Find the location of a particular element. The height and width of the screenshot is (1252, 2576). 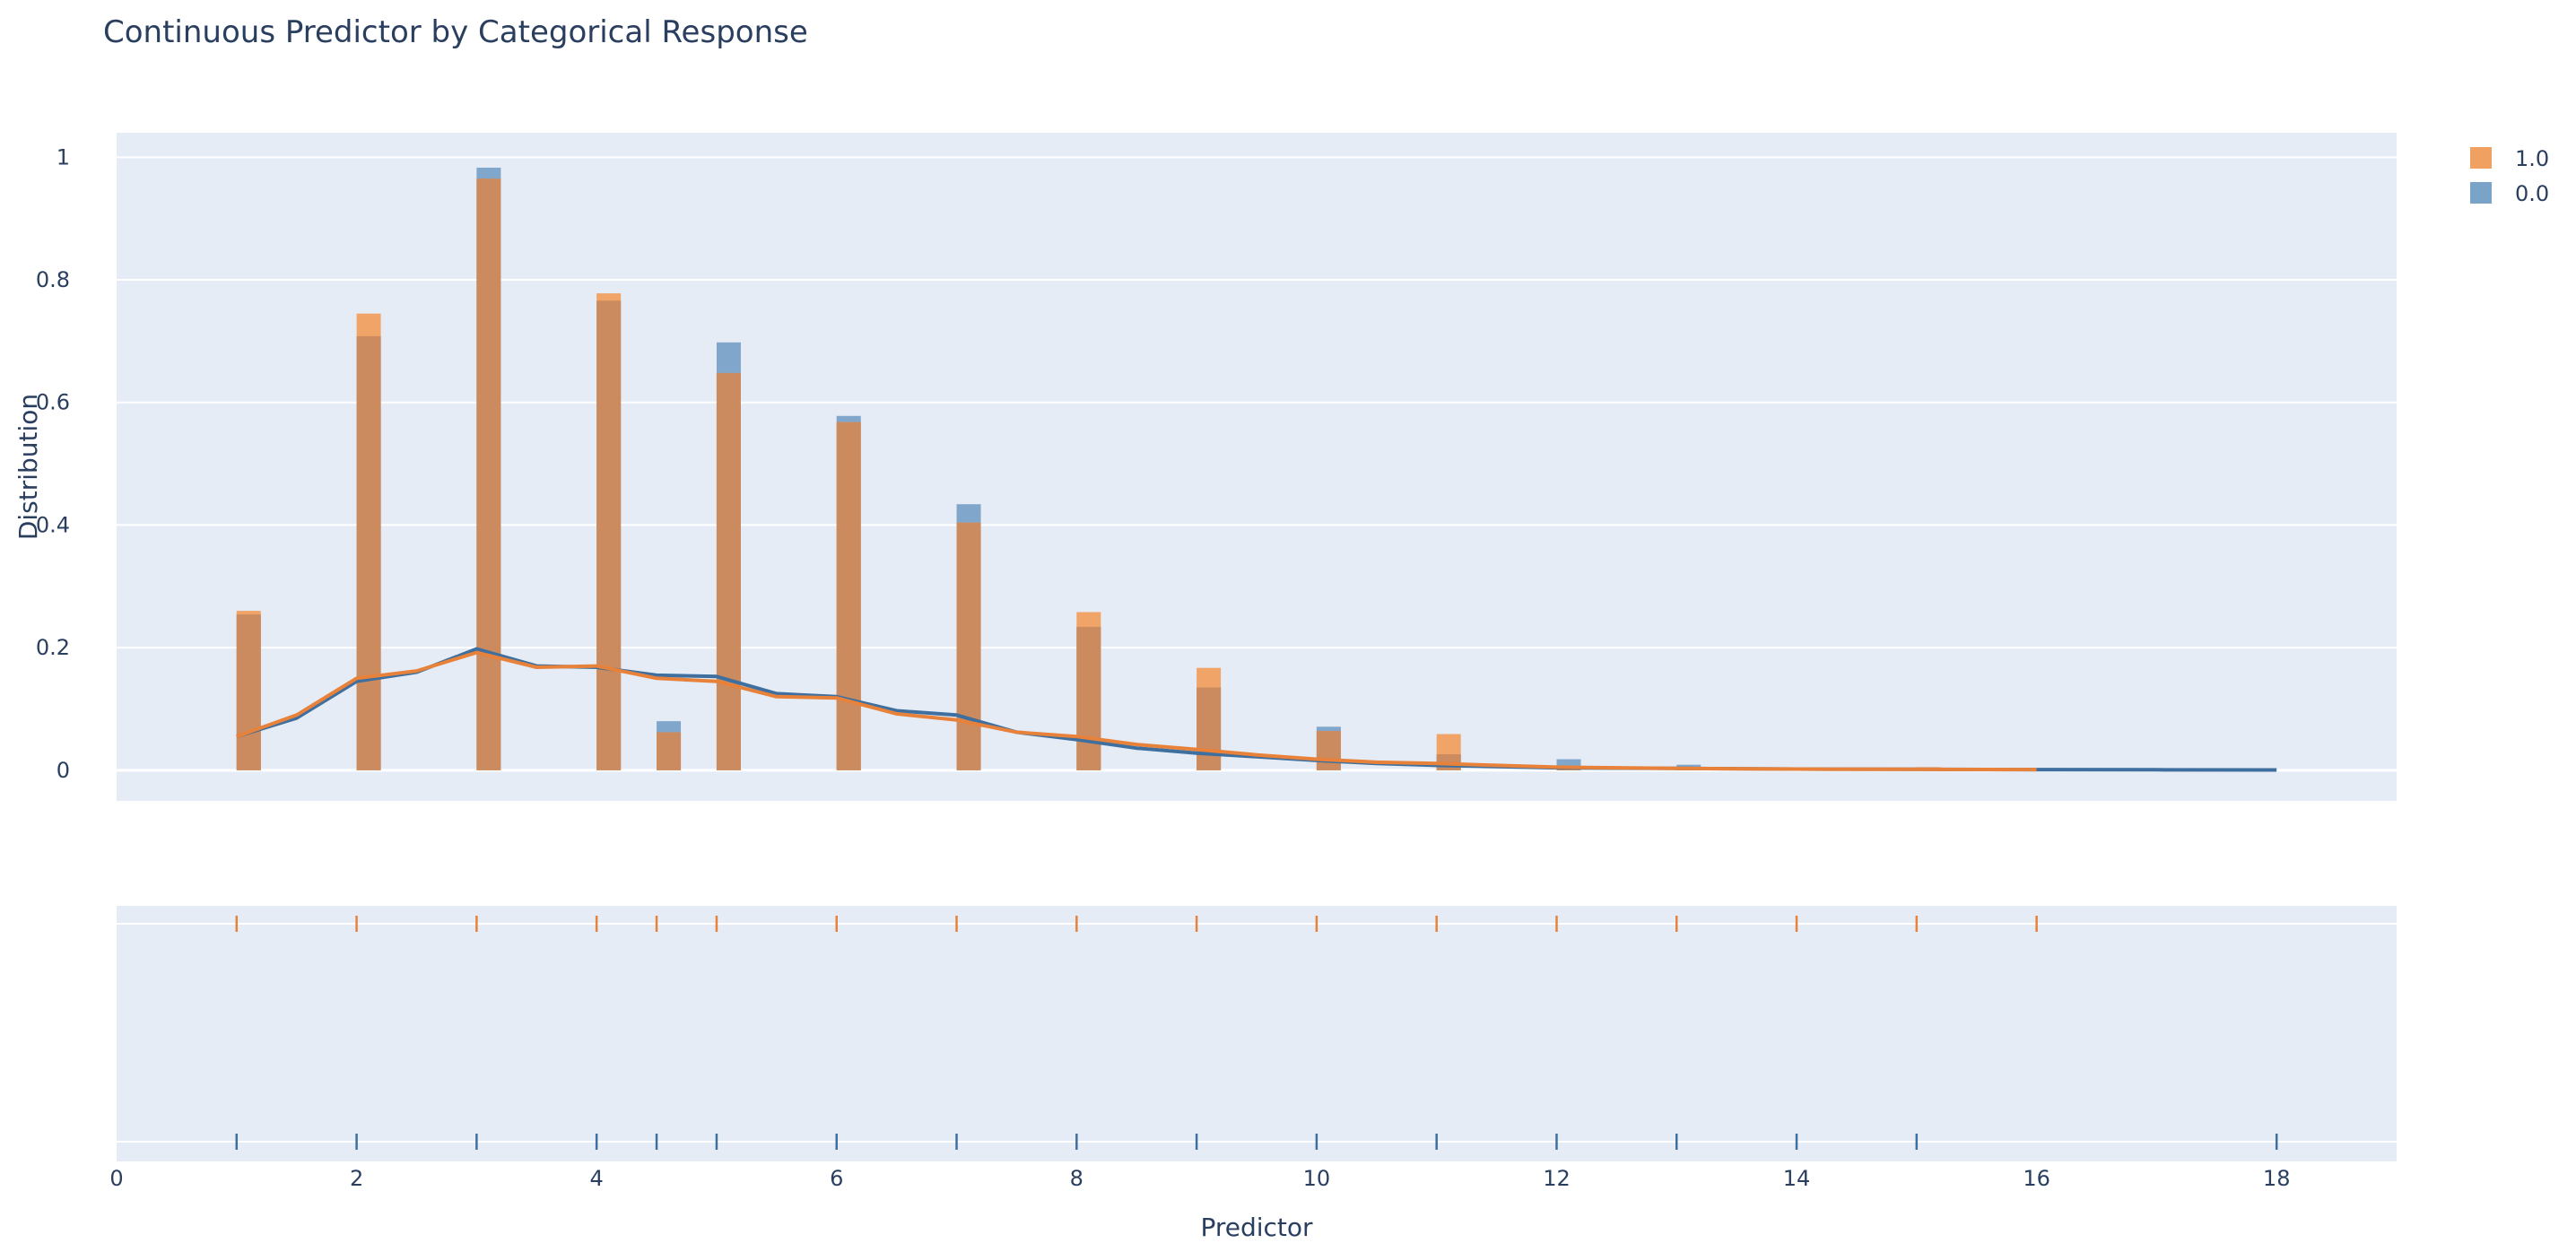

y-tick-label: 0.2 is located at coordinates (53, 647).